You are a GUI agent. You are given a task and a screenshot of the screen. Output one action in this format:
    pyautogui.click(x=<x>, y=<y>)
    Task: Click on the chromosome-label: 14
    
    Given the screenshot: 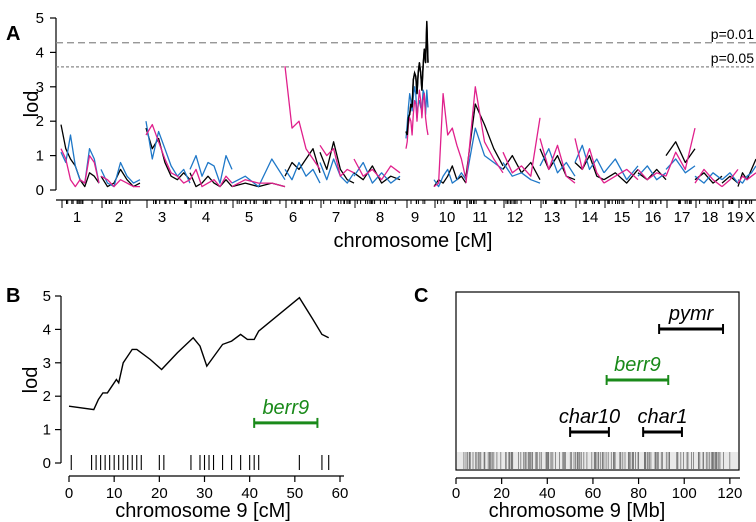 What is the action you would take?
    pyautogui.click(x=590, y=217)
    